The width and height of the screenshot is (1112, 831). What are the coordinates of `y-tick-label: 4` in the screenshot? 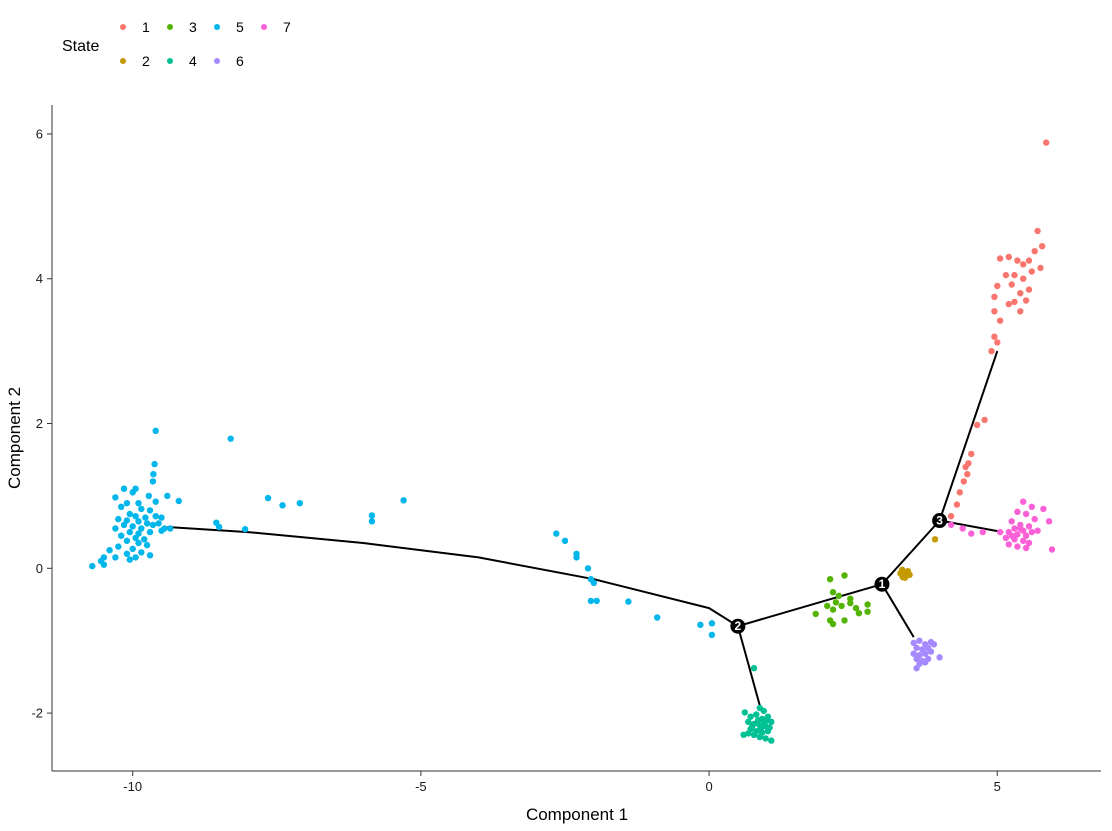 It's located at (39, 278).